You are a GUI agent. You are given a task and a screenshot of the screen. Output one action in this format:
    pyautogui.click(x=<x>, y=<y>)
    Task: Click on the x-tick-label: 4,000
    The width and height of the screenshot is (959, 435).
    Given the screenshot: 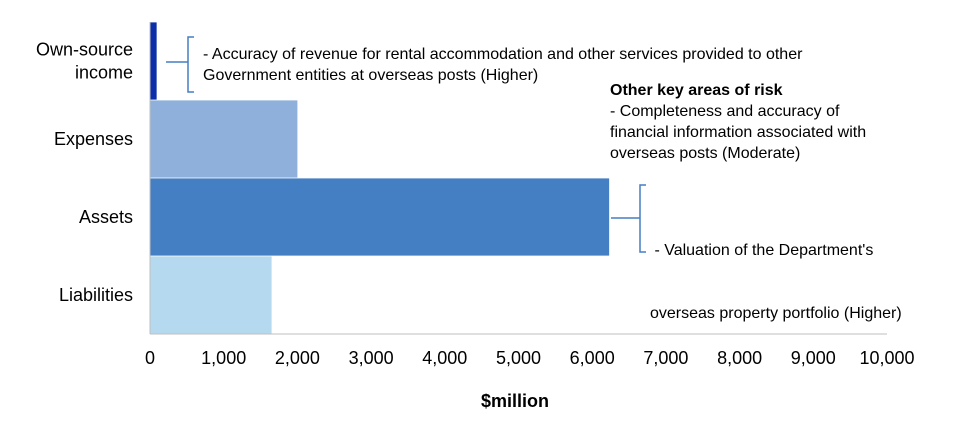 What is the action you would take?
    pyautogui.click(x=444, y=358)
    